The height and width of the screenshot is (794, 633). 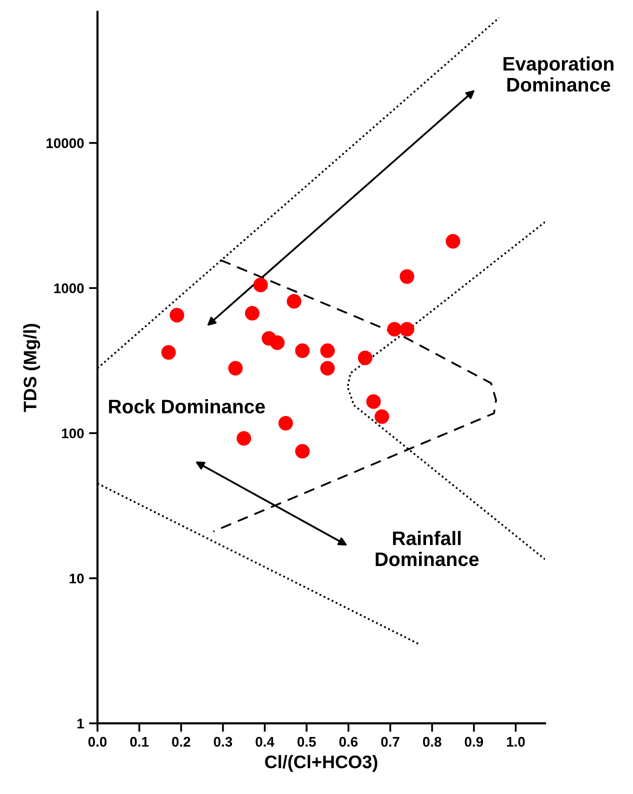 What do you see at coordinates (474, 741) in the screenshot?
I see `x-tick-label: 0.9` at bounding box center [474, 741].